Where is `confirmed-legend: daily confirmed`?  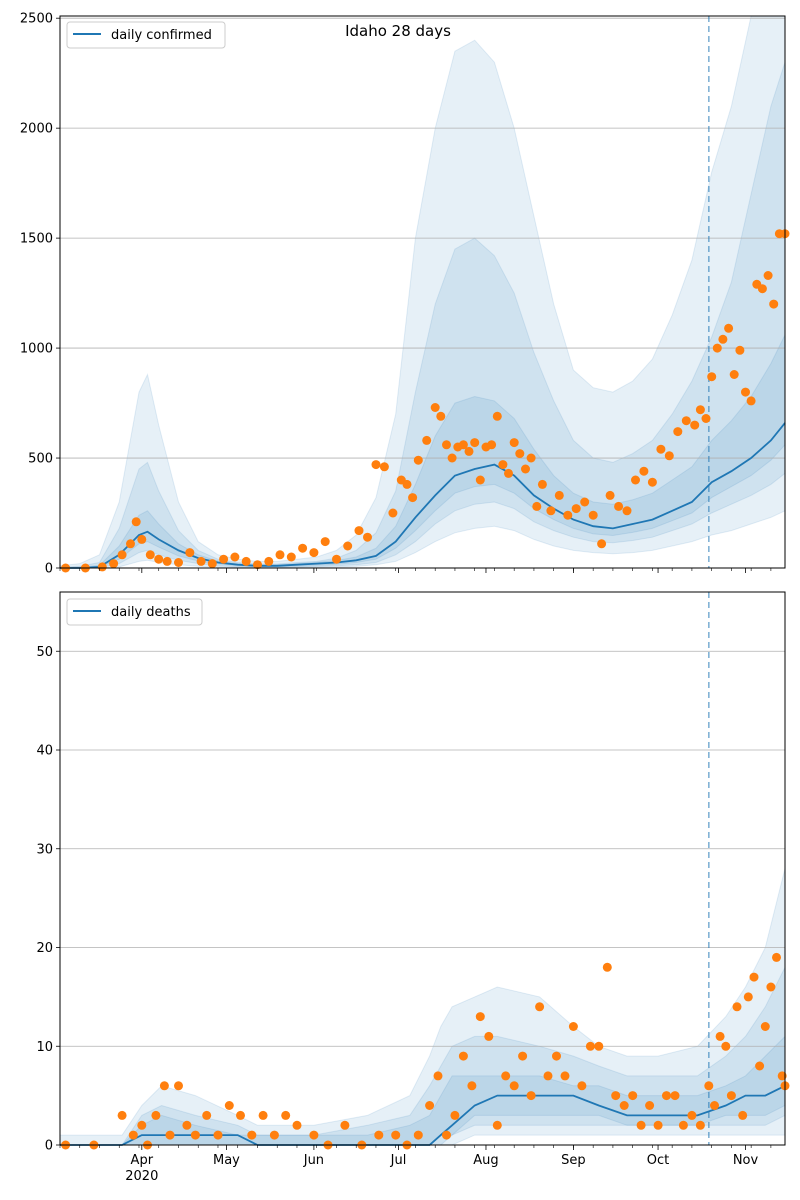
confirmed-legend: daily confirmed is located at coordinates (146, 35).